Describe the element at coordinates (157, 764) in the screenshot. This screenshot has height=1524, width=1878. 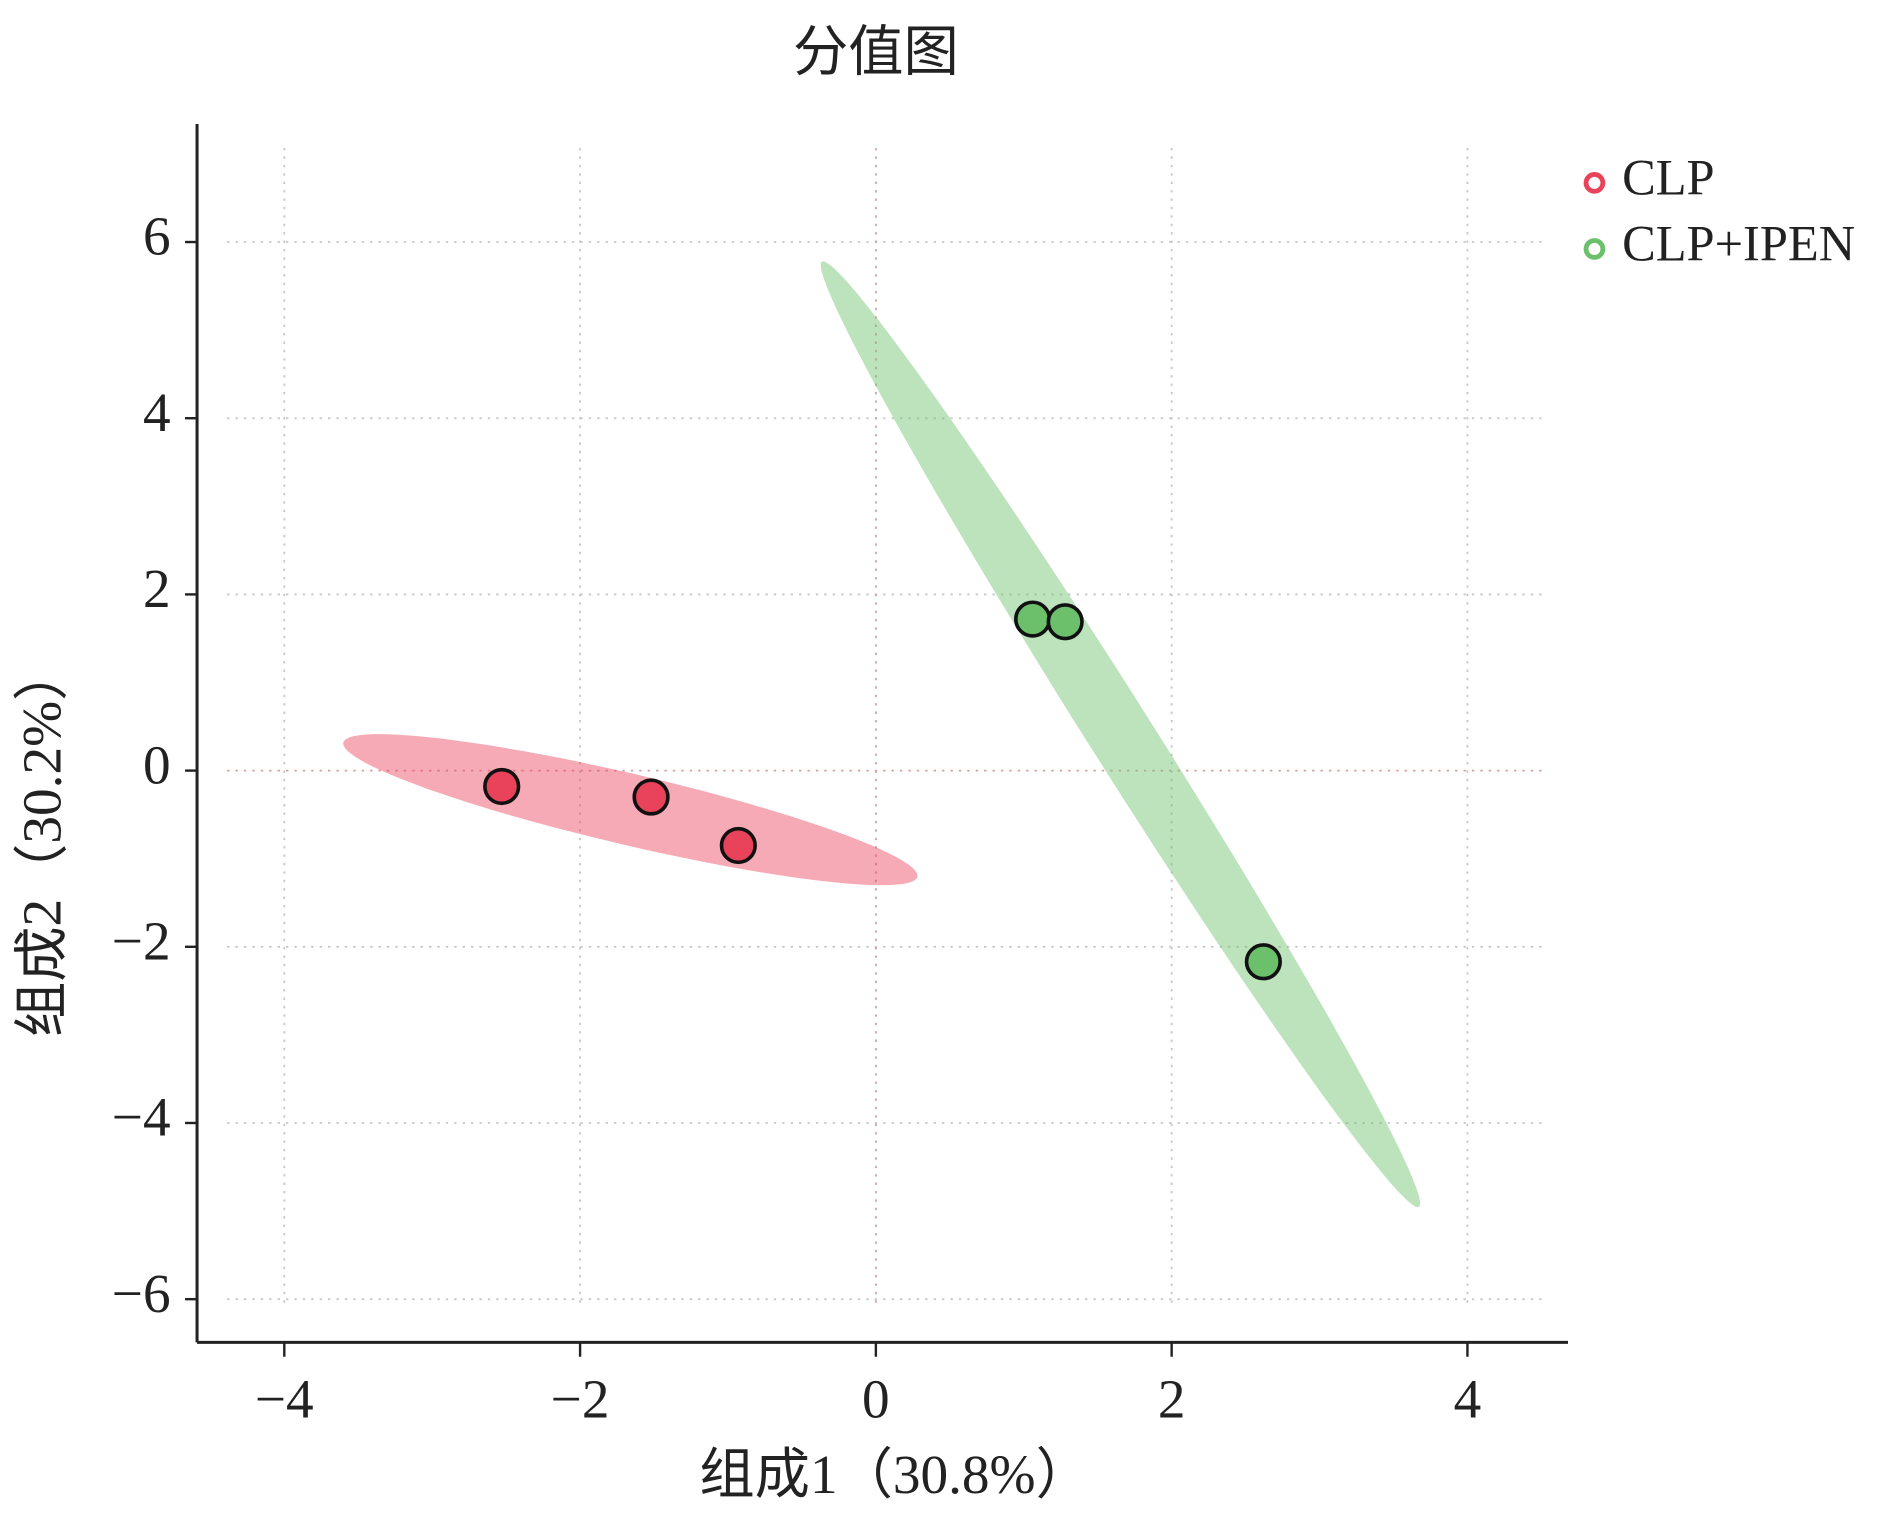
I see `y-tick-label: 0` at that location.